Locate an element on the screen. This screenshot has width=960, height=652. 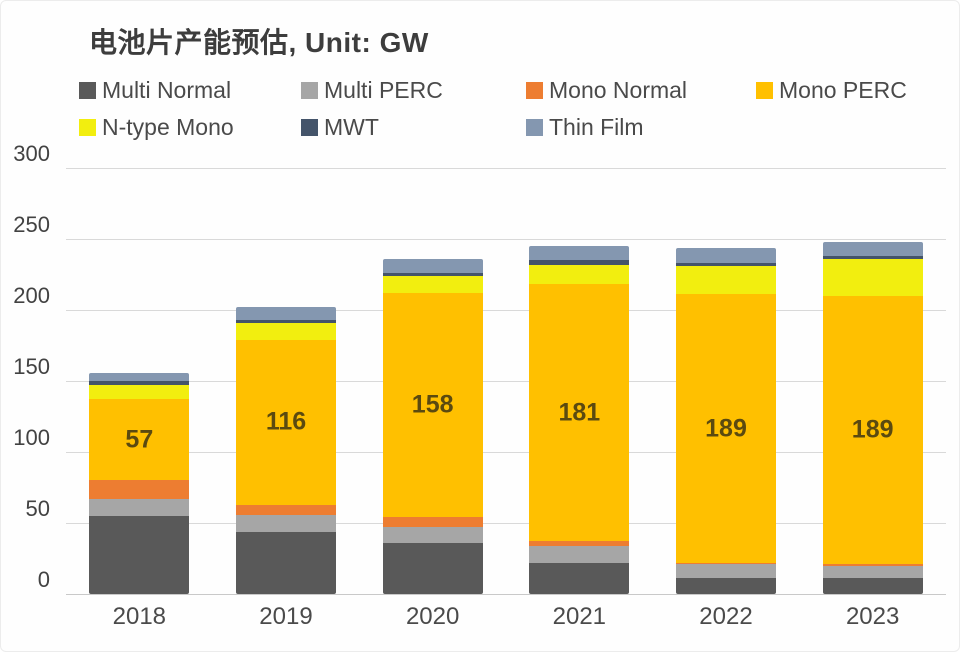
y-tick-label-300: 300 is located at coordinates (31, 153).